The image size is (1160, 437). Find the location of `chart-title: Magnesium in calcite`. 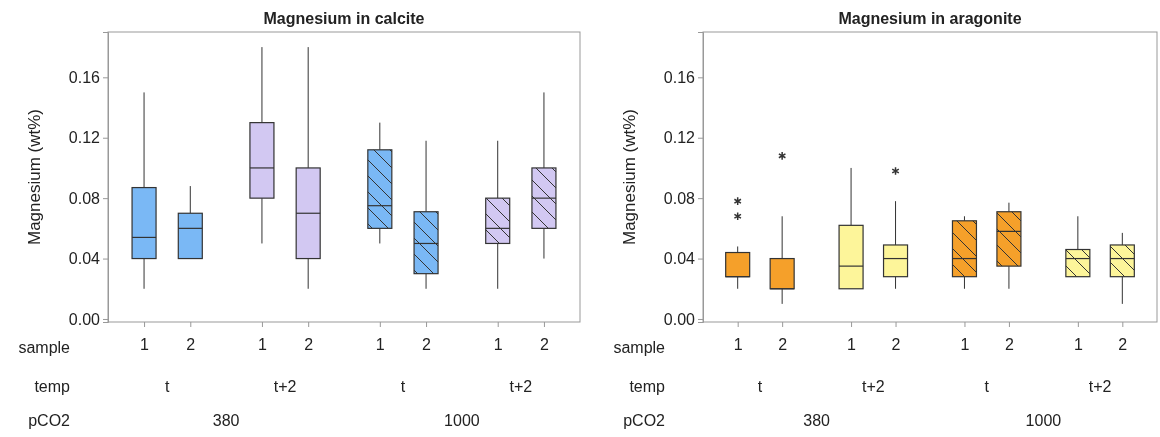

chart-title: Magnesium in calcite is located at coordinates (344, 18).